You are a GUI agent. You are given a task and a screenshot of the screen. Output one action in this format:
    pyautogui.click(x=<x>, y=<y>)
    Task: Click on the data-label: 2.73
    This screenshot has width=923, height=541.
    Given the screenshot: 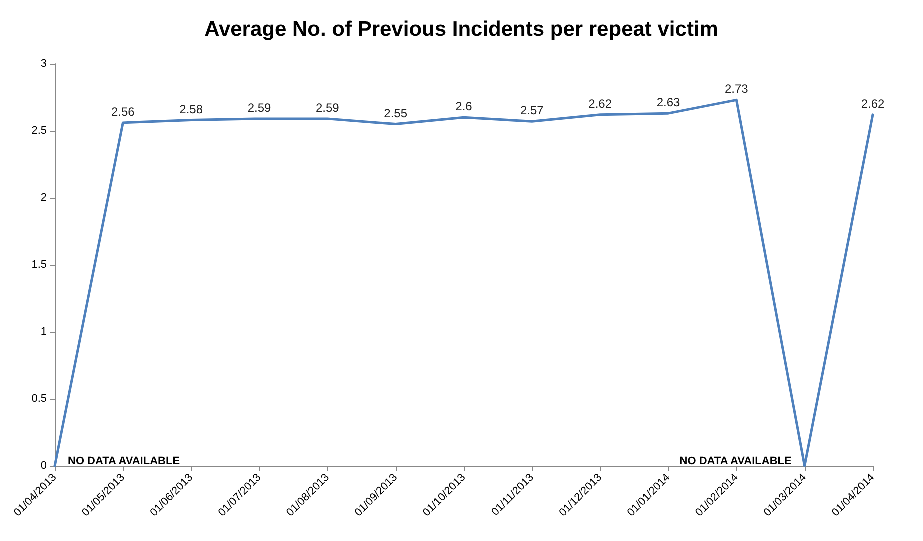 What is the action you would take?
    pyautogui.click(x=736, y=89)
    